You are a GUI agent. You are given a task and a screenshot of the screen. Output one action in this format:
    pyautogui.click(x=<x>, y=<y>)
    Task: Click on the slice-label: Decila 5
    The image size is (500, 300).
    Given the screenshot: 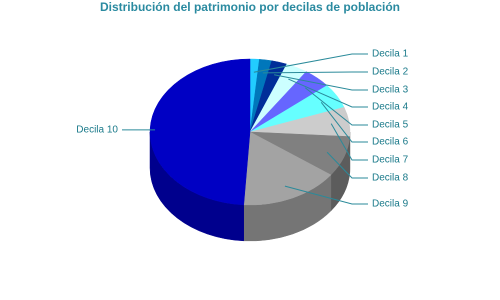 What is the action you would take?
    pyautogui.click(x=390, y=125)
    